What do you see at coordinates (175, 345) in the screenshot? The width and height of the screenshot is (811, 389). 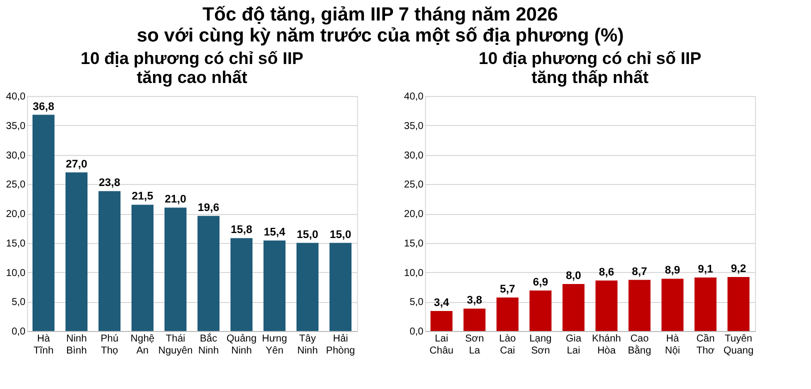 I see `x-tick-label: Thái Nguyên` at bounding box center [175, 345].